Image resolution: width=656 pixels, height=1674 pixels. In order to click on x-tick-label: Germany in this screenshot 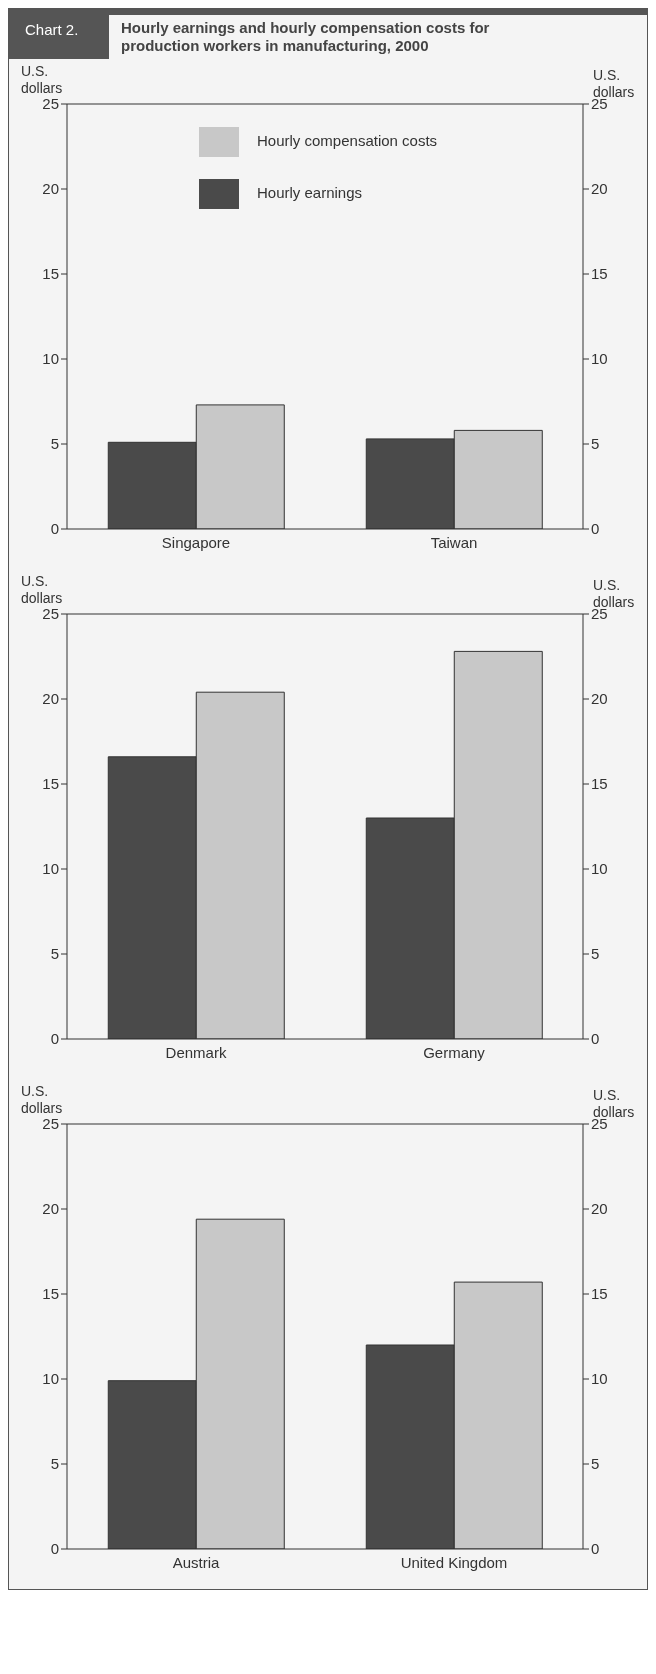, I will do `click(454, 1052)`.